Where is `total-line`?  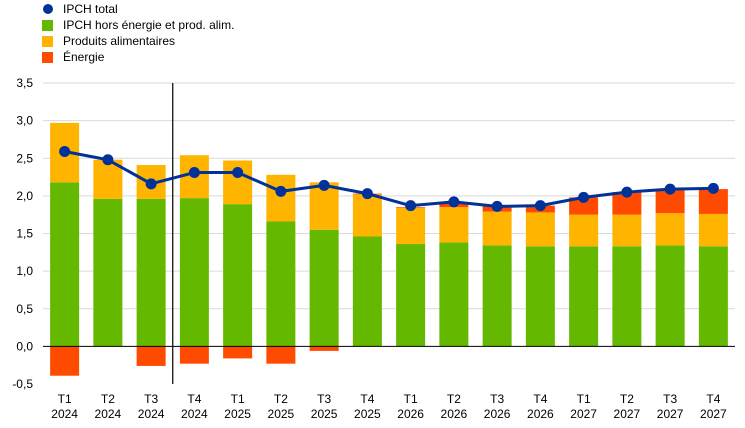 total-line is located at coordinates (389, 178).